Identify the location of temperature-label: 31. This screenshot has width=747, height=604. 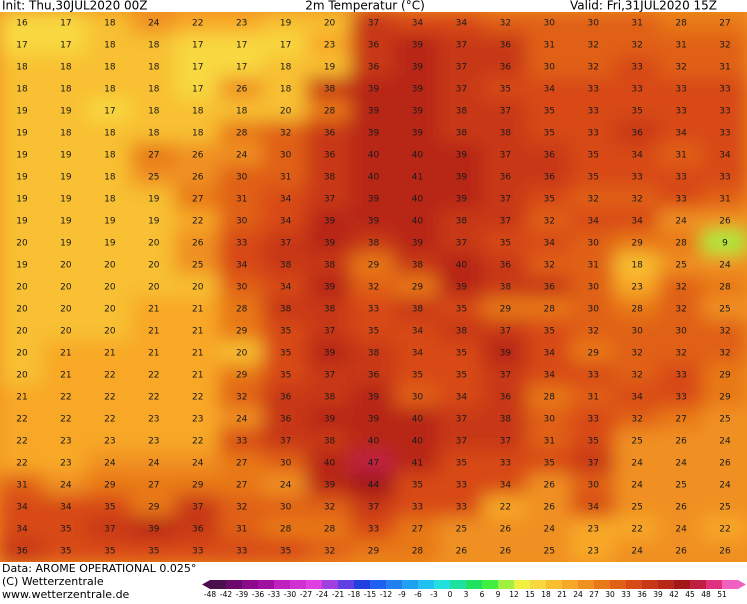
(680, 46).